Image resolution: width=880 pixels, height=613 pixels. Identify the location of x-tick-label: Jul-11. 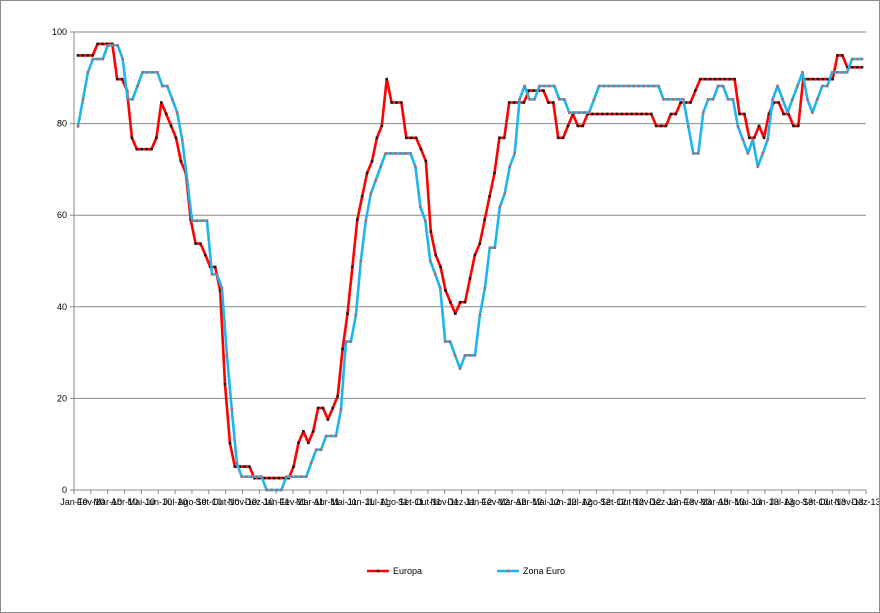
(377, 502).